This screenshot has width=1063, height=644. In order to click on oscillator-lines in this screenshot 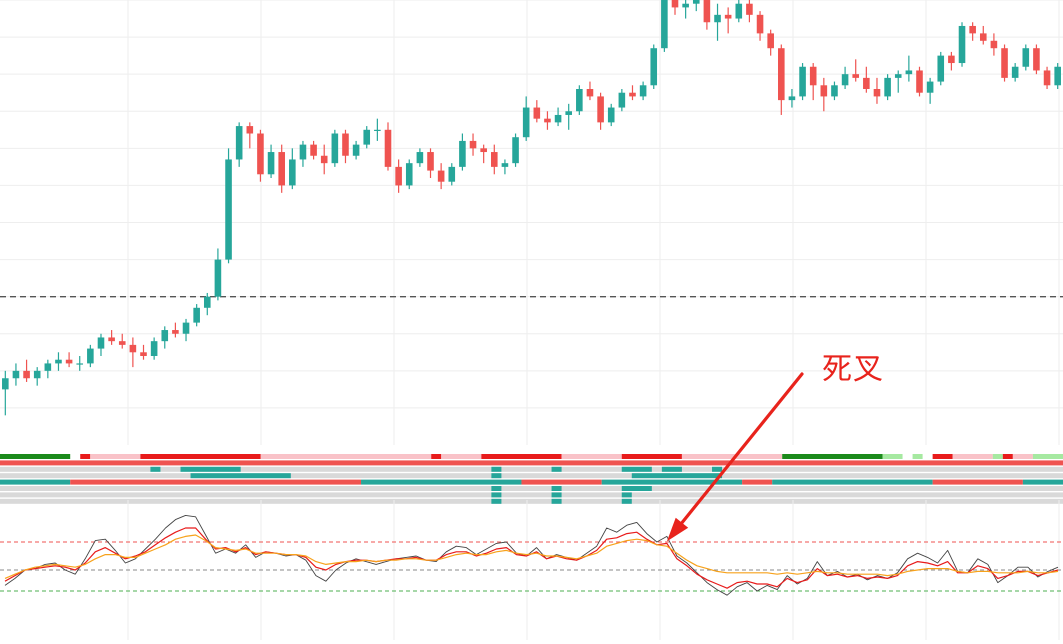, I will do `click(531, 555)`.